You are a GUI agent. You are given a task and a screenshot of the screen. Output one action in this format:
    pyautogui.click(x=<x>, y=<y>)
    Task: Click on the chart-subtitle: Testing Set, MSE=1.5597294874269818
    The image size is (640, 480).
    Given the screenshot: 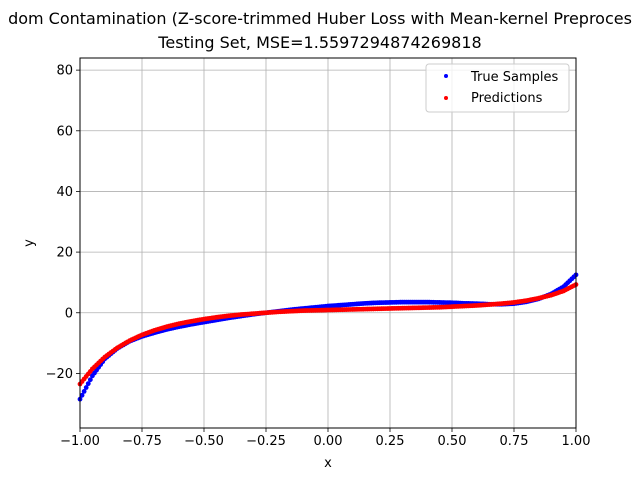 What is the action you would take?
    pyautogui.click(x=320, y=42)
    